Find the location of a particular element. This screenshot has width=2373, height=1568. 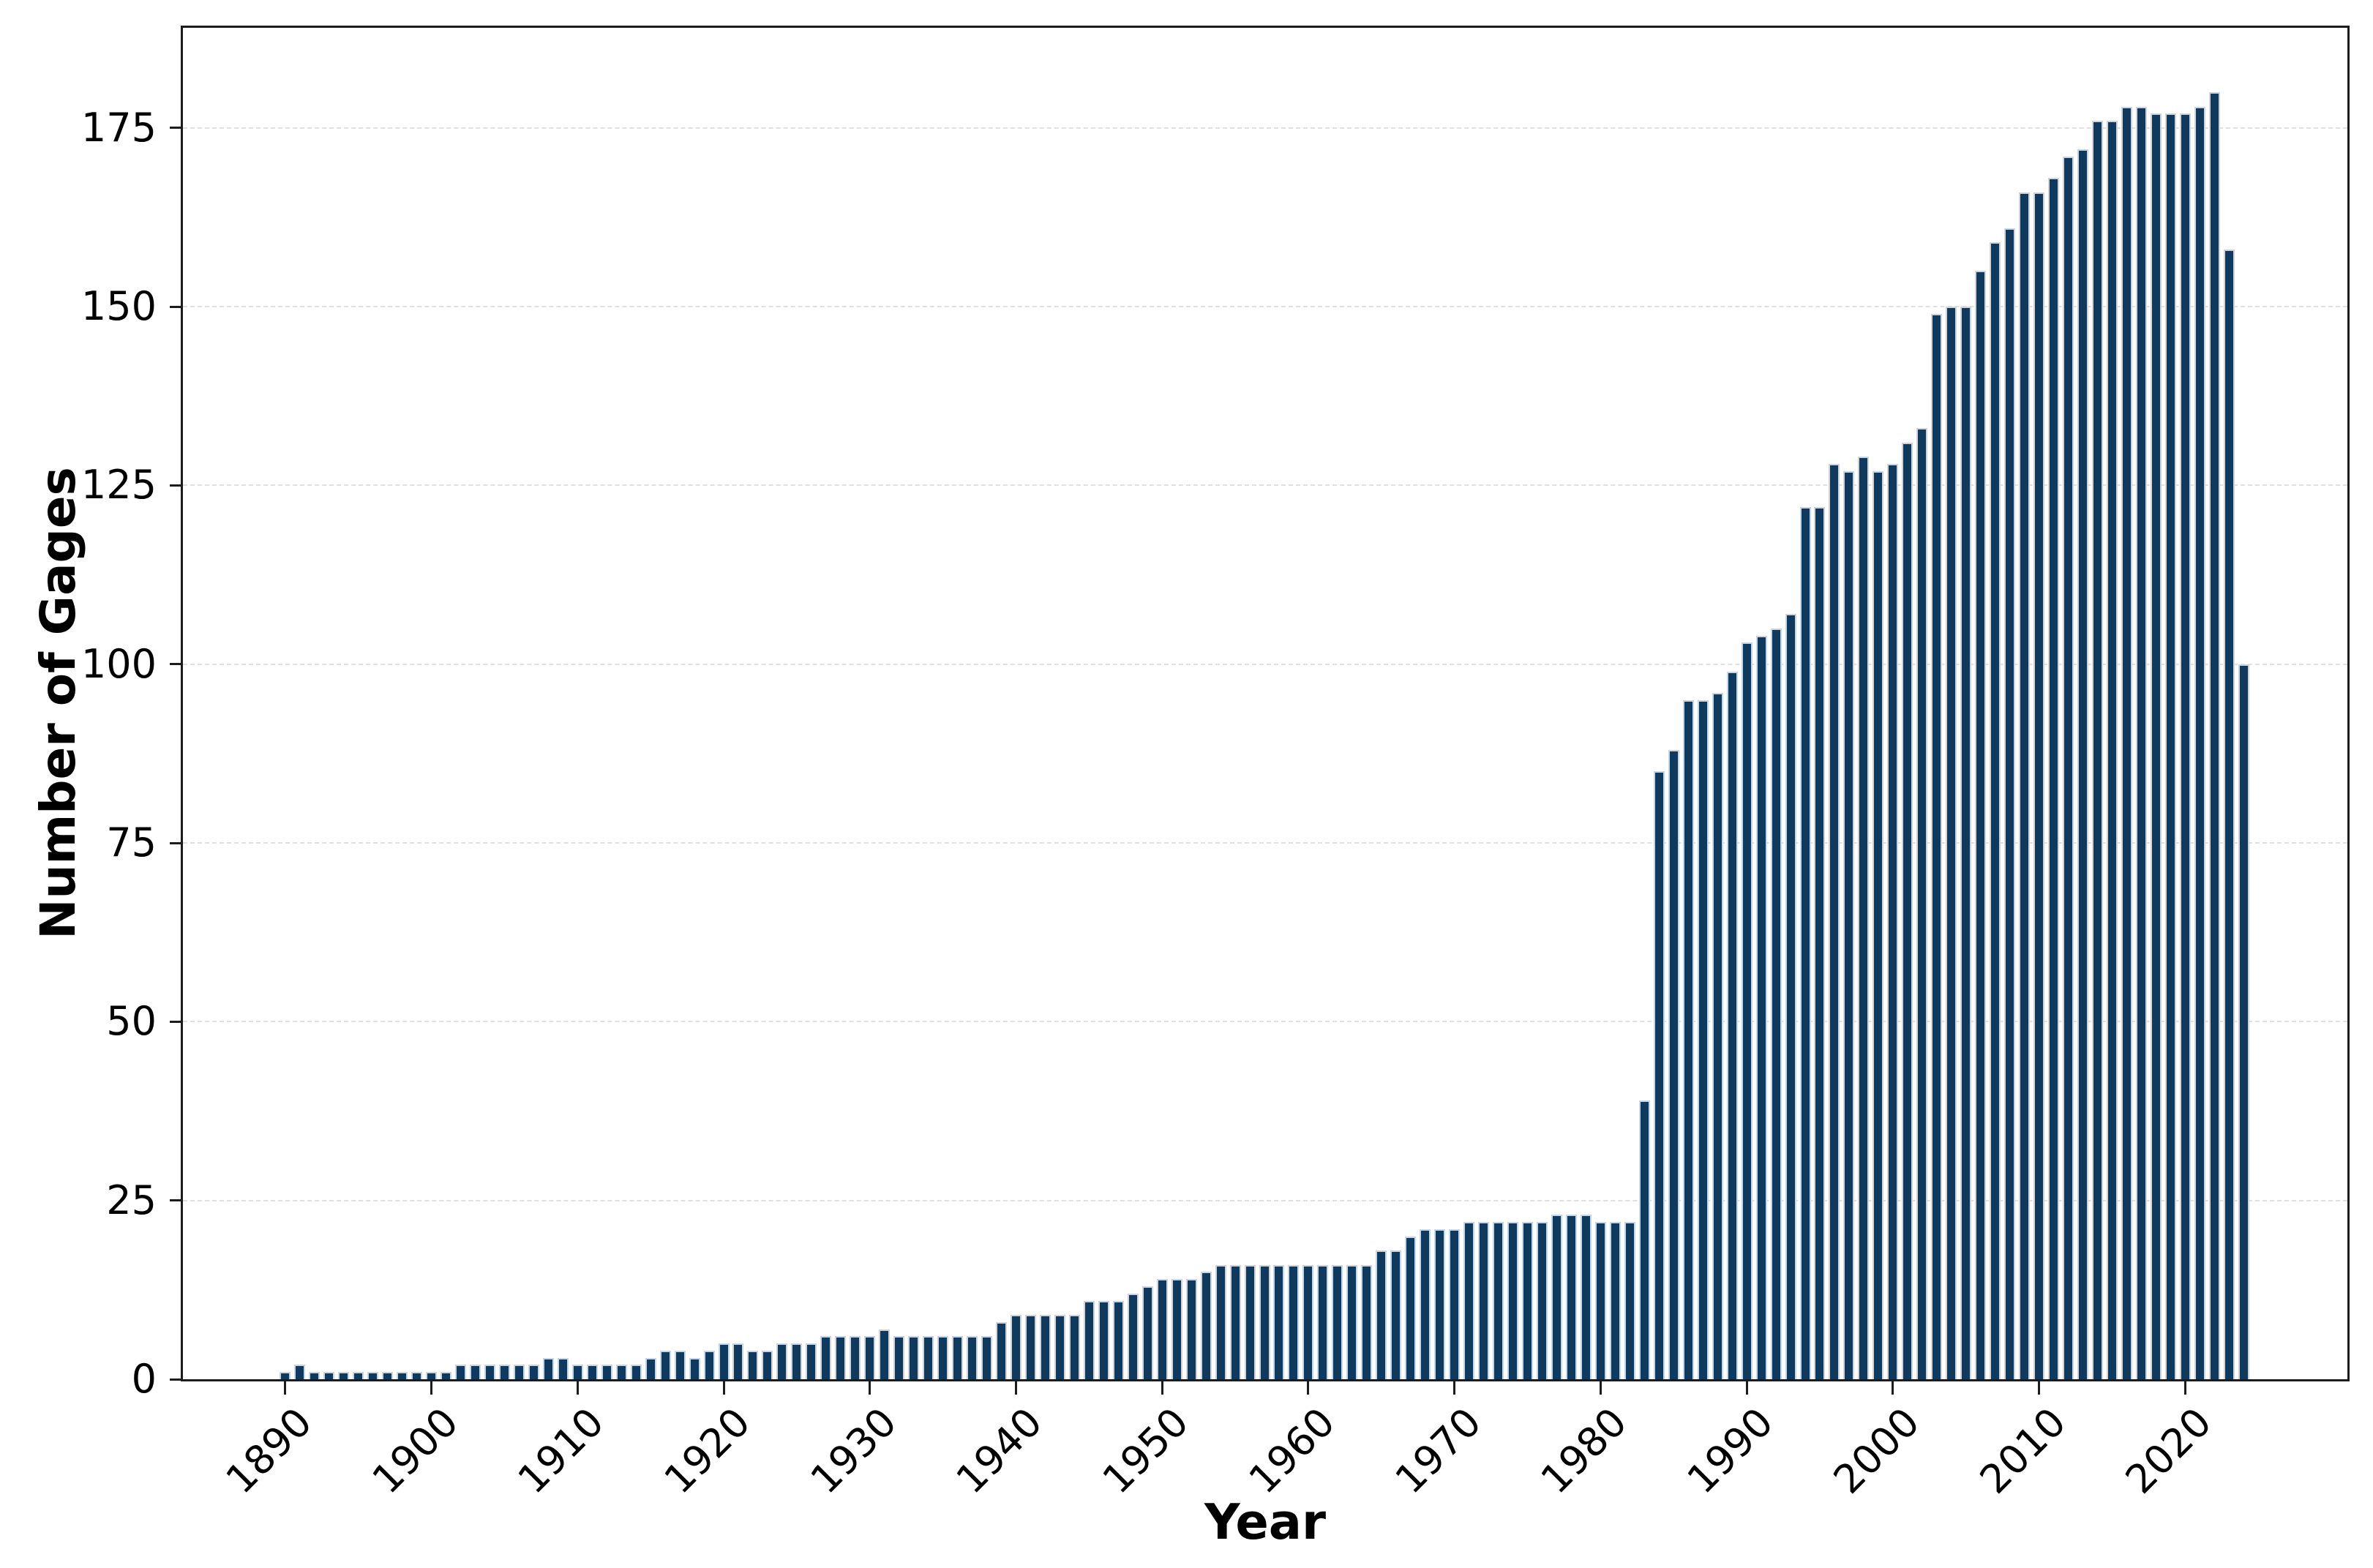

bar-1996 is located at coordinates (1834, 922).